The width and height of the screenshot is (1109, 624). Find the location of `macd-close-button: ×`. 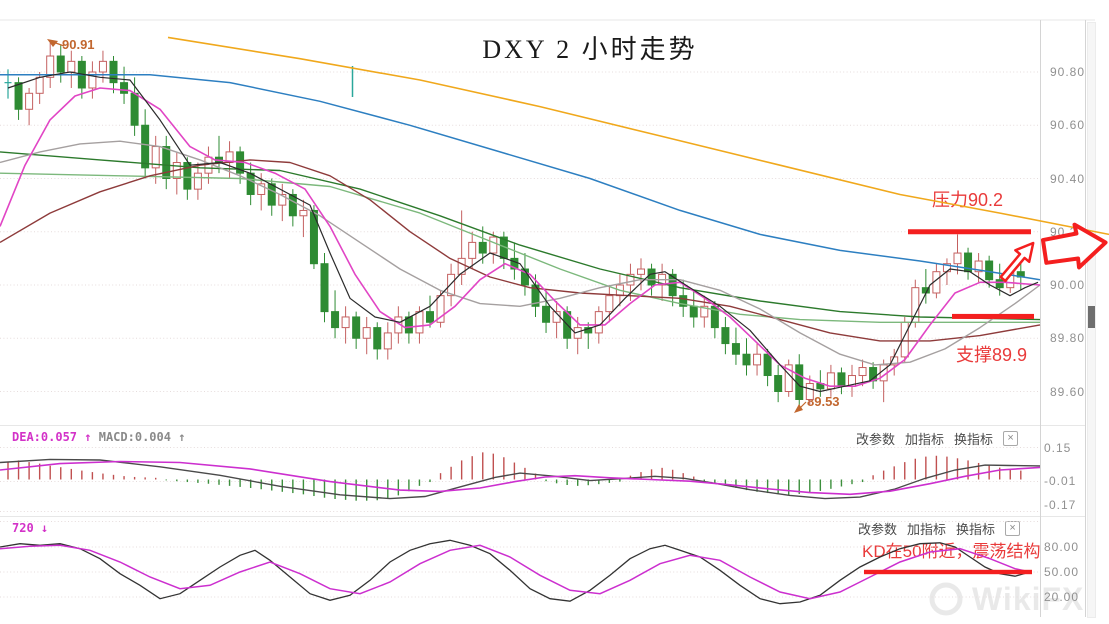

macd-close-button: × is located at coordinates (1011, 438).